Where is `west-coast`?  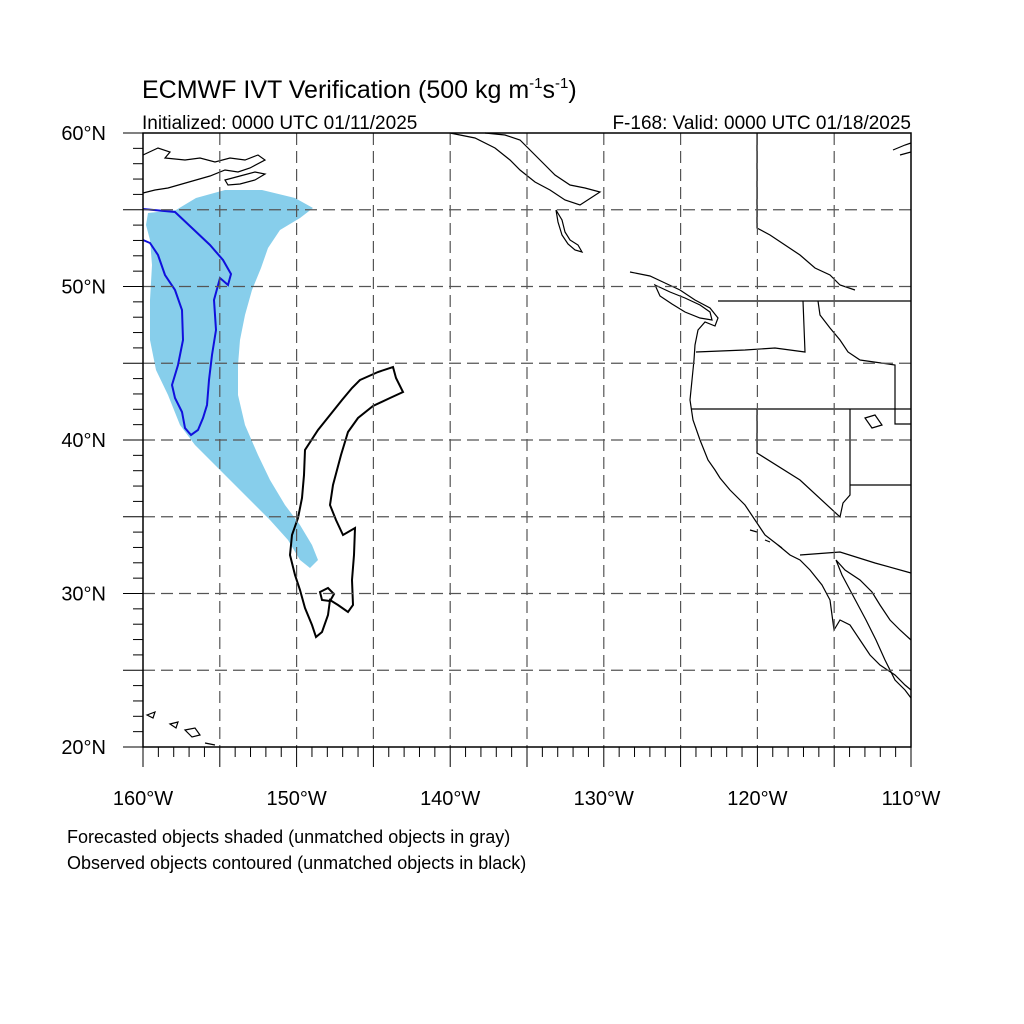 west-coast is located at coordinates (770, 481).